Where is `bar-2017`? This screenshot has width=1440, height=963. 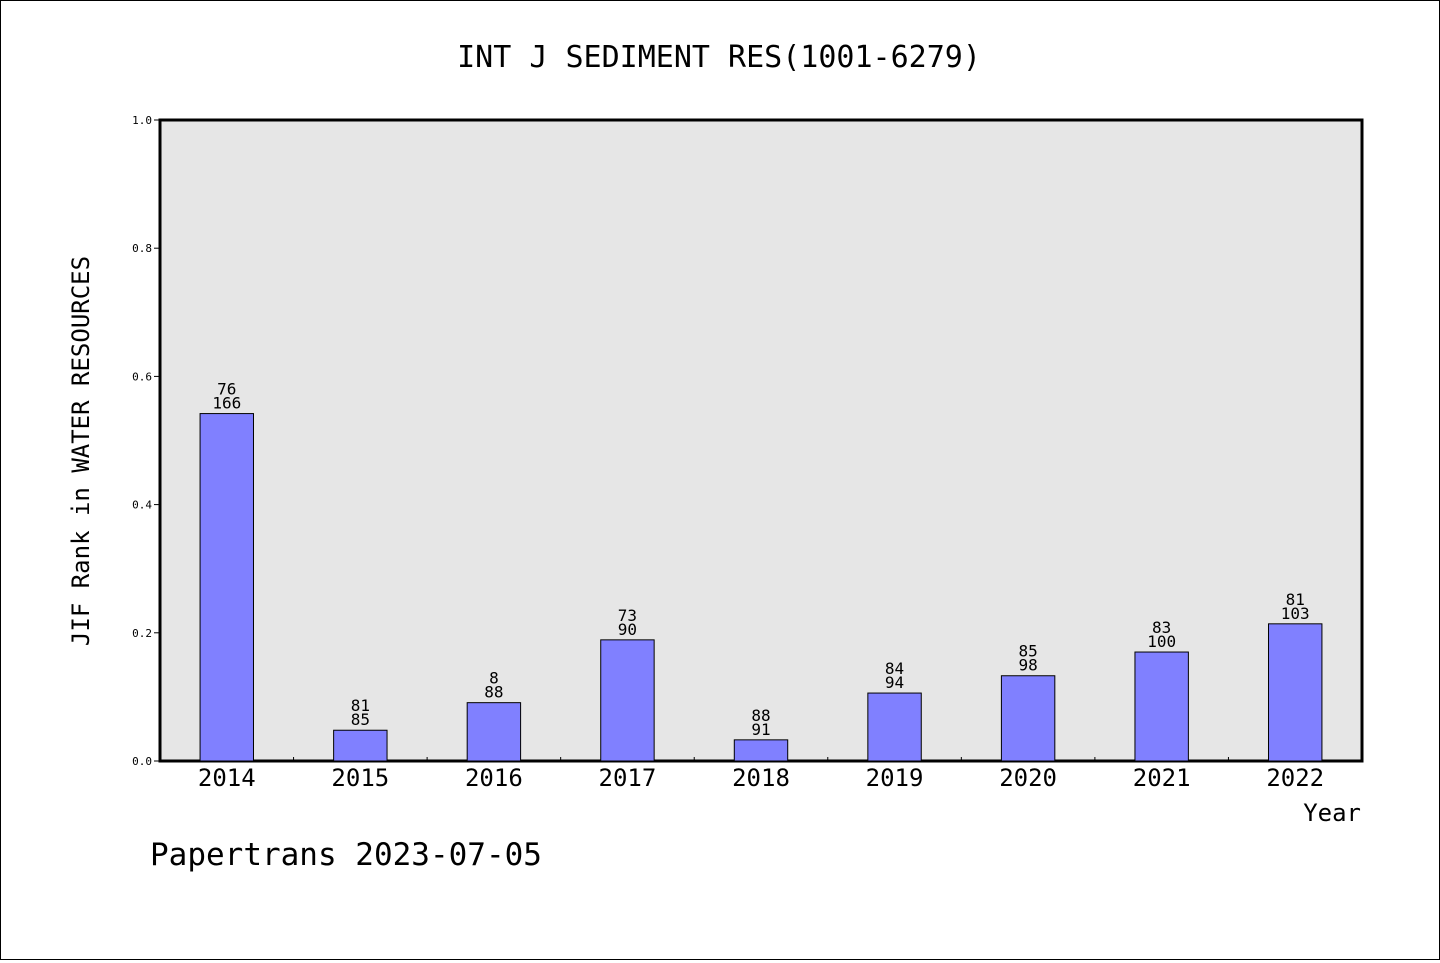 bar-2017 is located at coordinates (627, 700).